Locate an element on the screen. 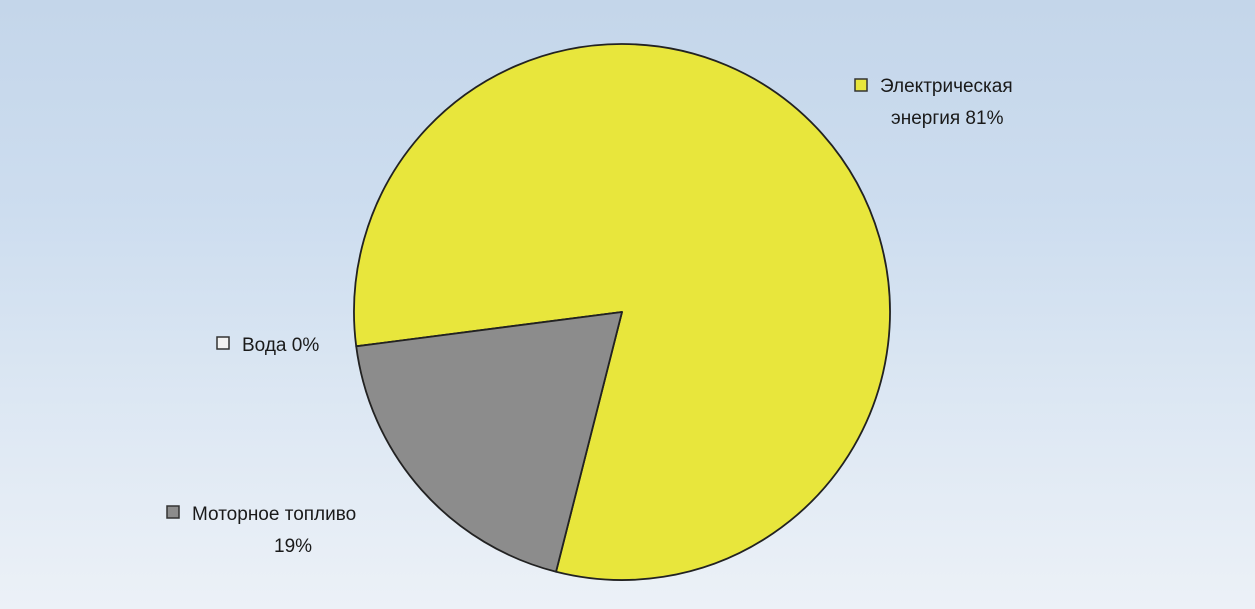 This screenshot has width=1255, height=609. label-motor-fuel-line2: 19% is located at coordinates (293, 546).